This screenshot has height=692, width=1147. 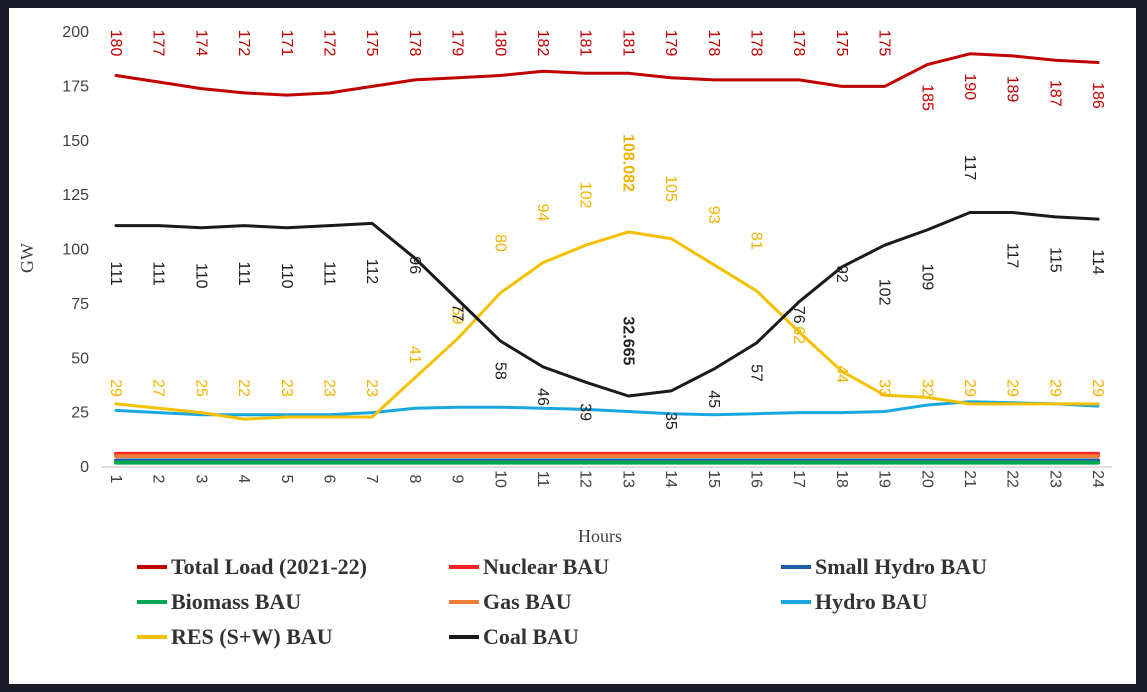 I want to click on legend-label-biomass: Biomass BAU, so click(x=236, y=601).